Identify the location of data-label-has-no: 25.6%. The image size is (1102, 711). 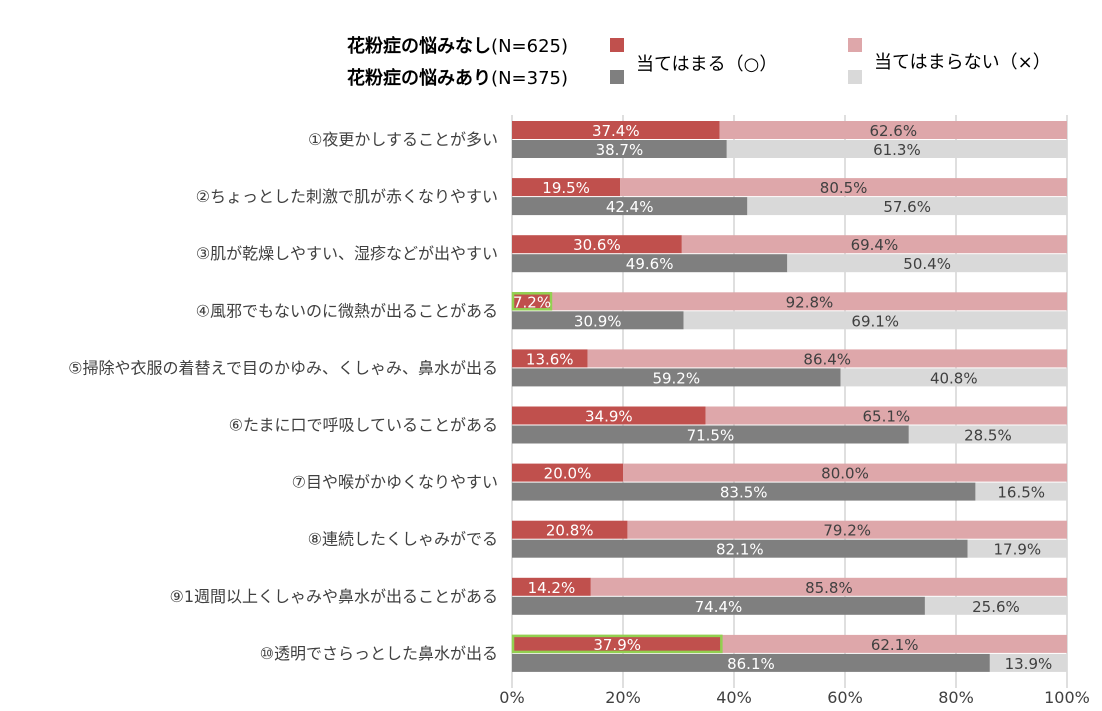
(996, 607).